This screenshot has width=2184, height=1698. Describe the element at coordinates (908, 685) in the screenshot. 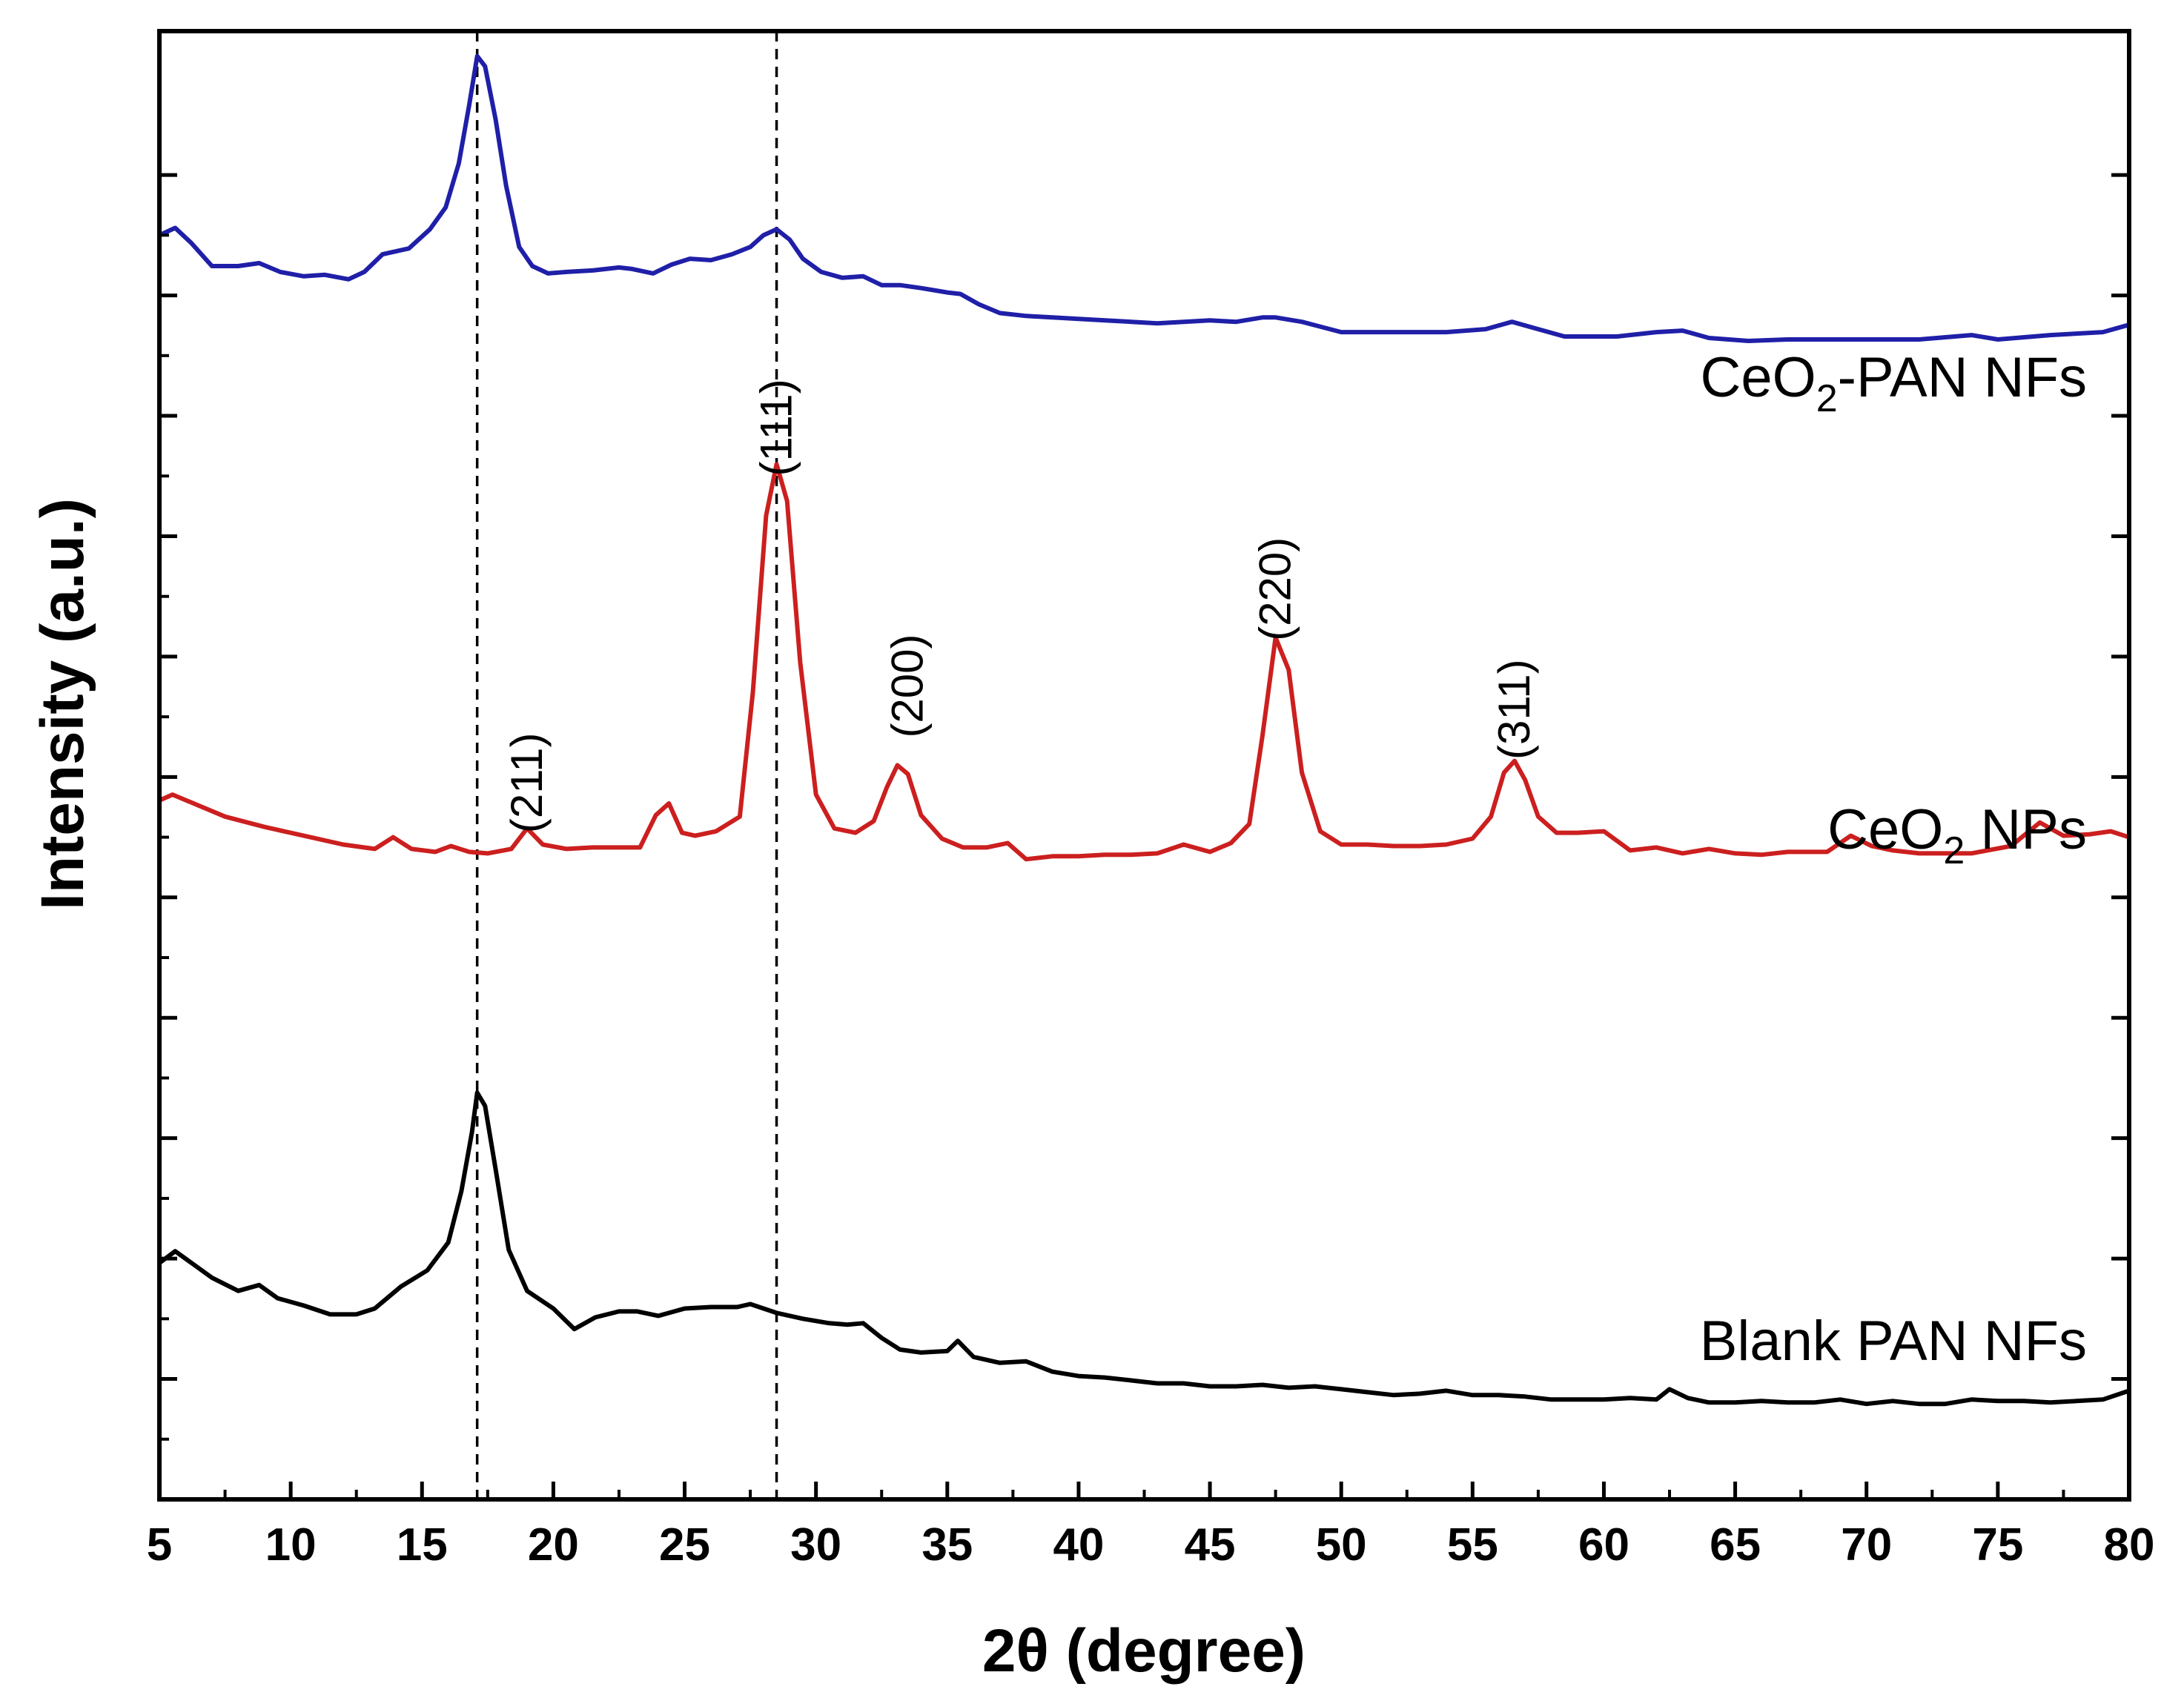

I see `hkl-label-2: (200)` at that location.